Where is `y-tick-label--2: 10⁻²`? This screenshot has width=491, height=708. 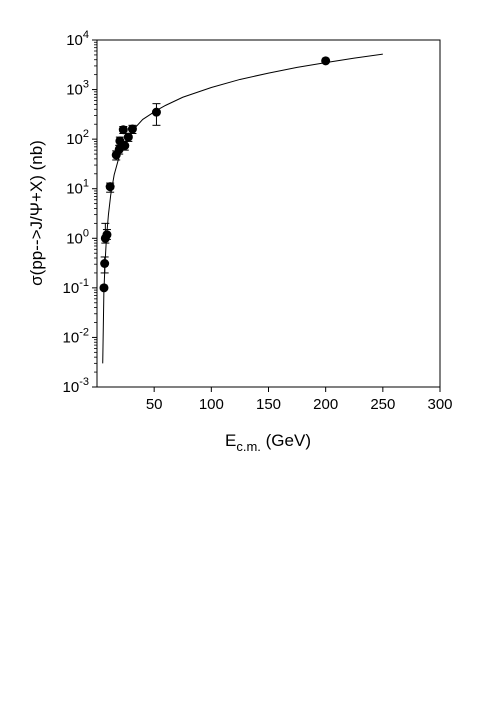
y-tick-label--2: 10⁻² is located at coordinates (76, 336).